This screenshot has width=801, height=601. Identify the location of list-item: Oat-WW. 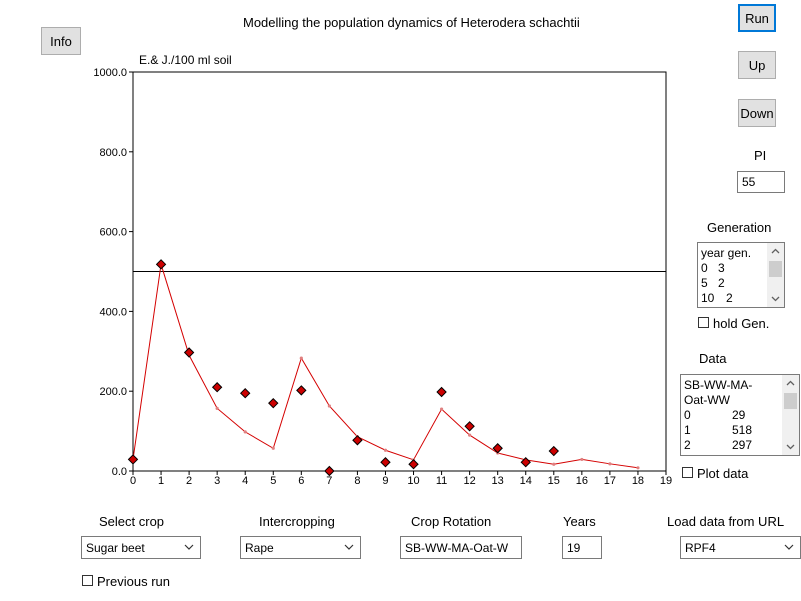
(707, 400).